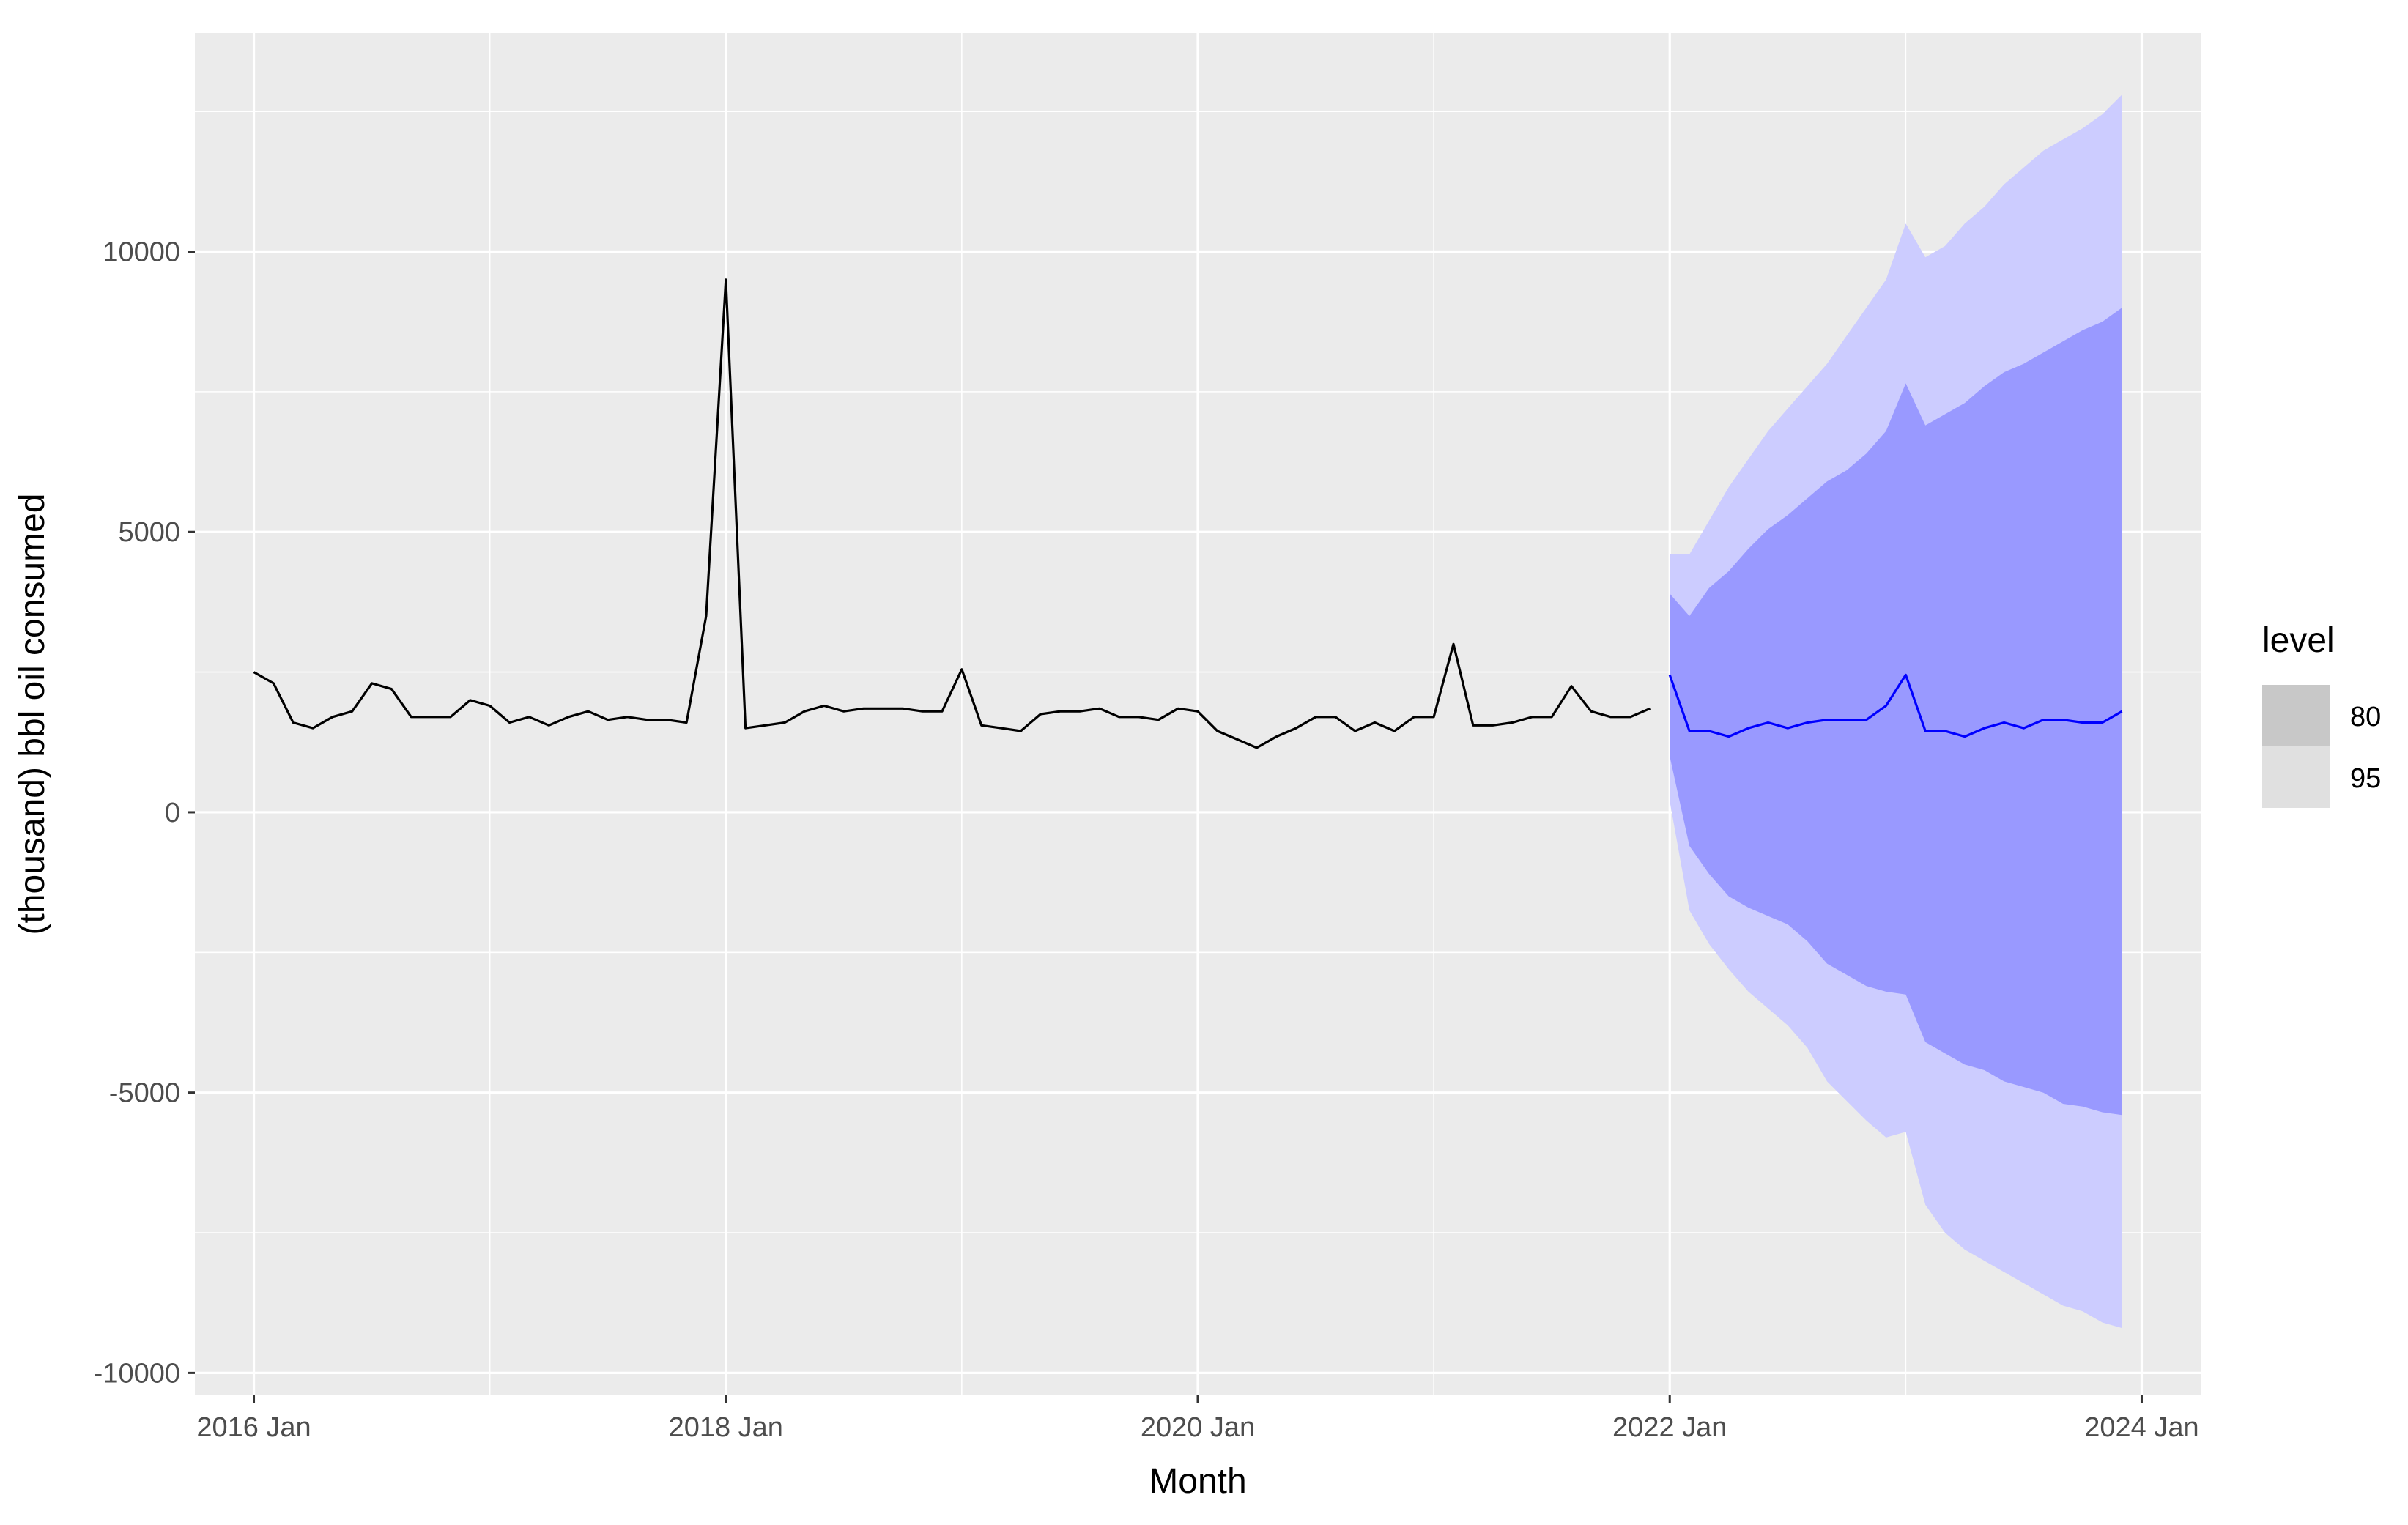 The image size is (2408, 1525). Describe the element at coordinates (137, 1374) in the screenshot. I see `y-tick-label: -10000` at that location.